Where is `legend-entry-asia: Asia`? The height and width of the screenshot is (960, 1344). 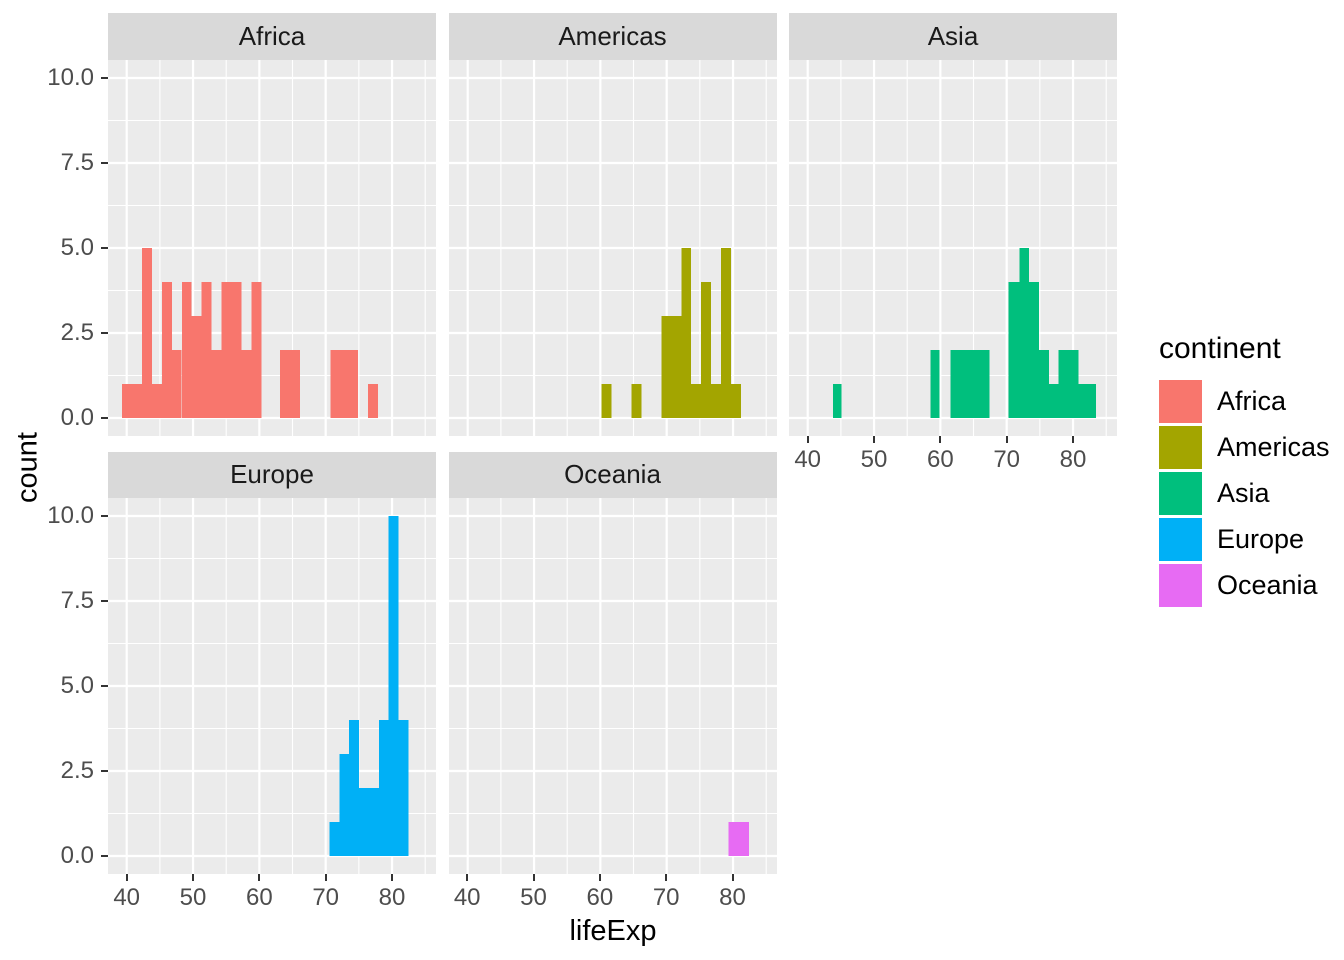
legend-entry-asia: Asia is located at coordinates (1244, 493).